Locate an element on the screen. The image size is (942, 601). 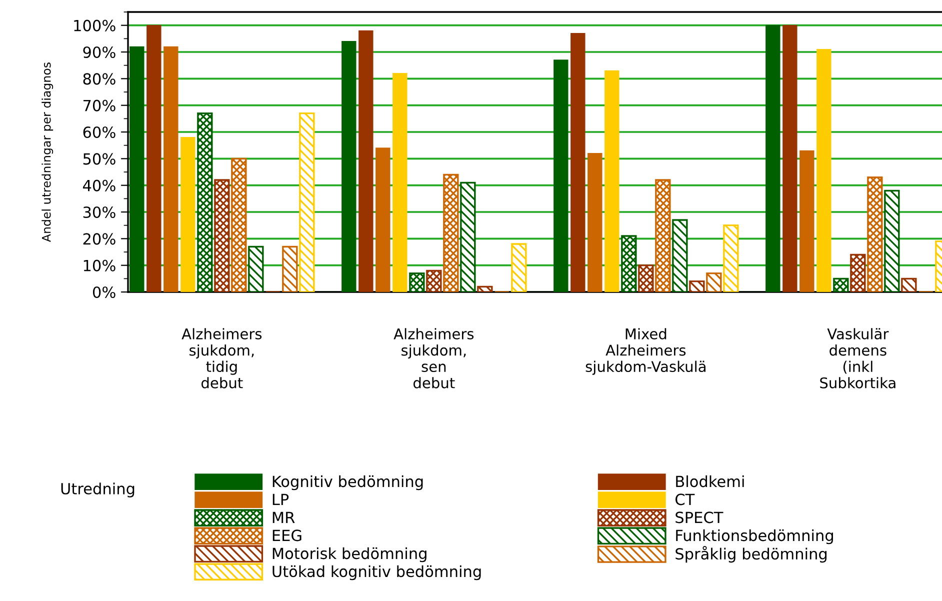
y-tick-label: 10% is located at coordinates (100, 266).